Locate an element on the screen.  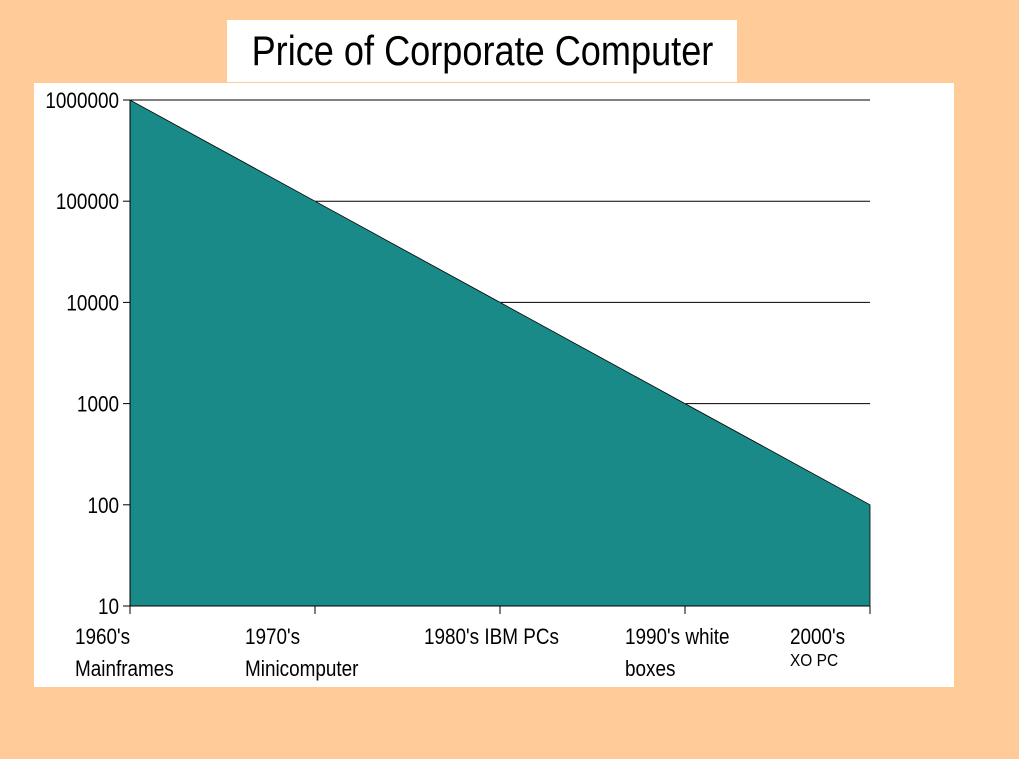
x-tick-label-line2-3: boxes is located at coordinates (650, 669).